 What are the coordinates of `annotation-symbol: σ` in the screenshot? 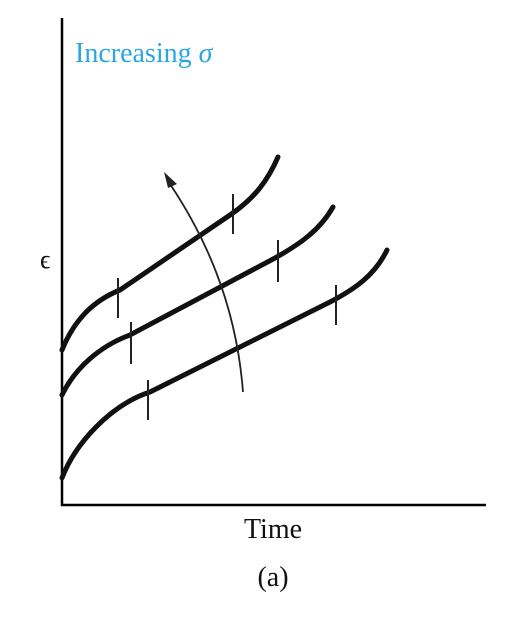 It's located at (206, 53).